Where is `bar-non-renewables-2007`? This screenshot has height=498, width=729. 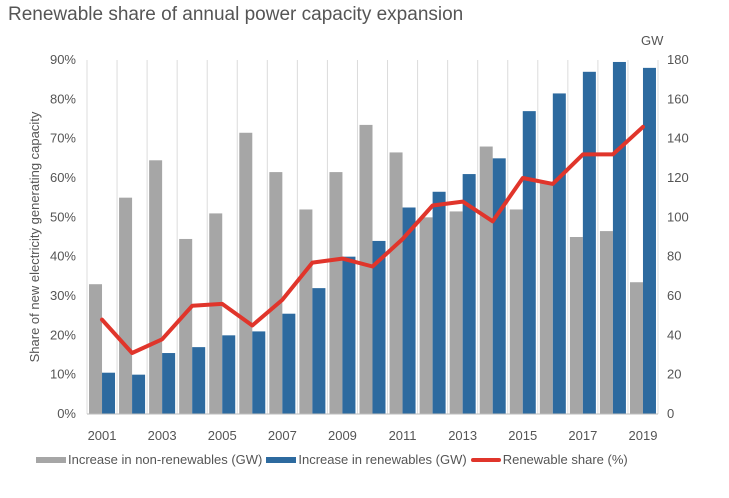
bar-non-renewables-2007 is located at coordinates (276, 293).